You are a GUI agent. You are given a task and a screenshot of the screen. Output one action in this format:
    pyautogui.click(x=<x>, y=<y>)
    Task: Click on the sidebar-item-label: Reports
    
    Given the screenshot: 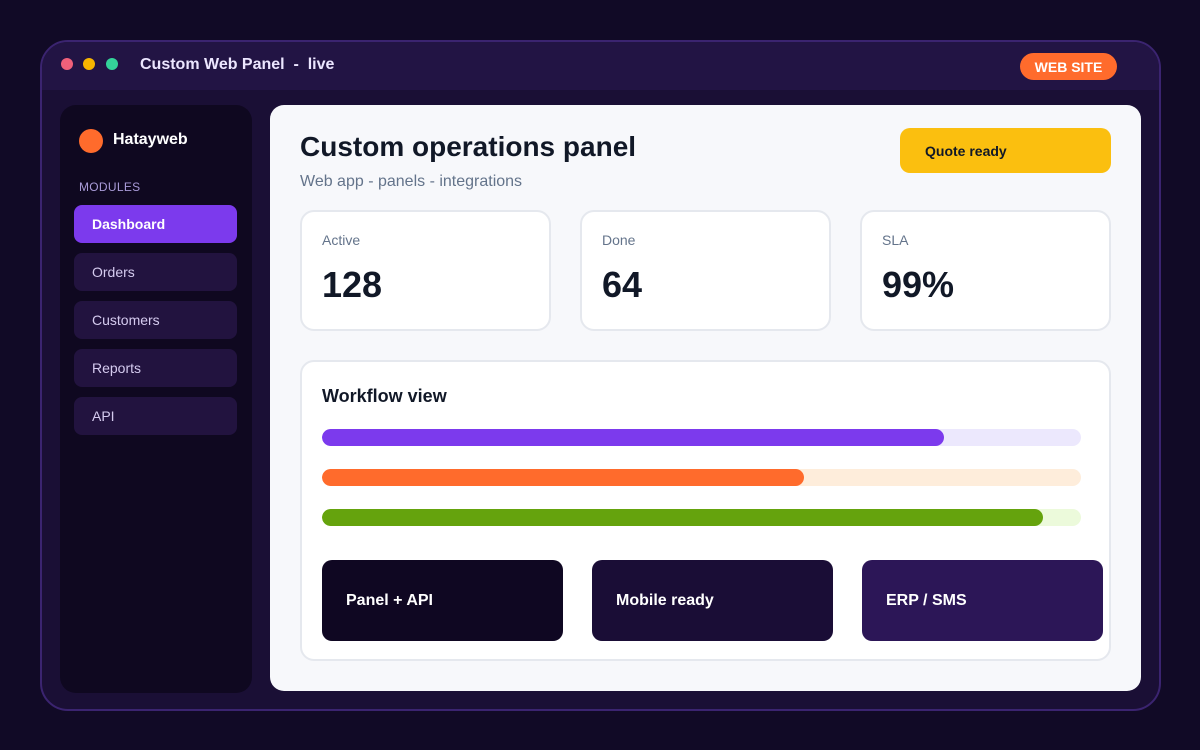 What is the action you would take?
    pyautogui.click(x=117, y=368)
    